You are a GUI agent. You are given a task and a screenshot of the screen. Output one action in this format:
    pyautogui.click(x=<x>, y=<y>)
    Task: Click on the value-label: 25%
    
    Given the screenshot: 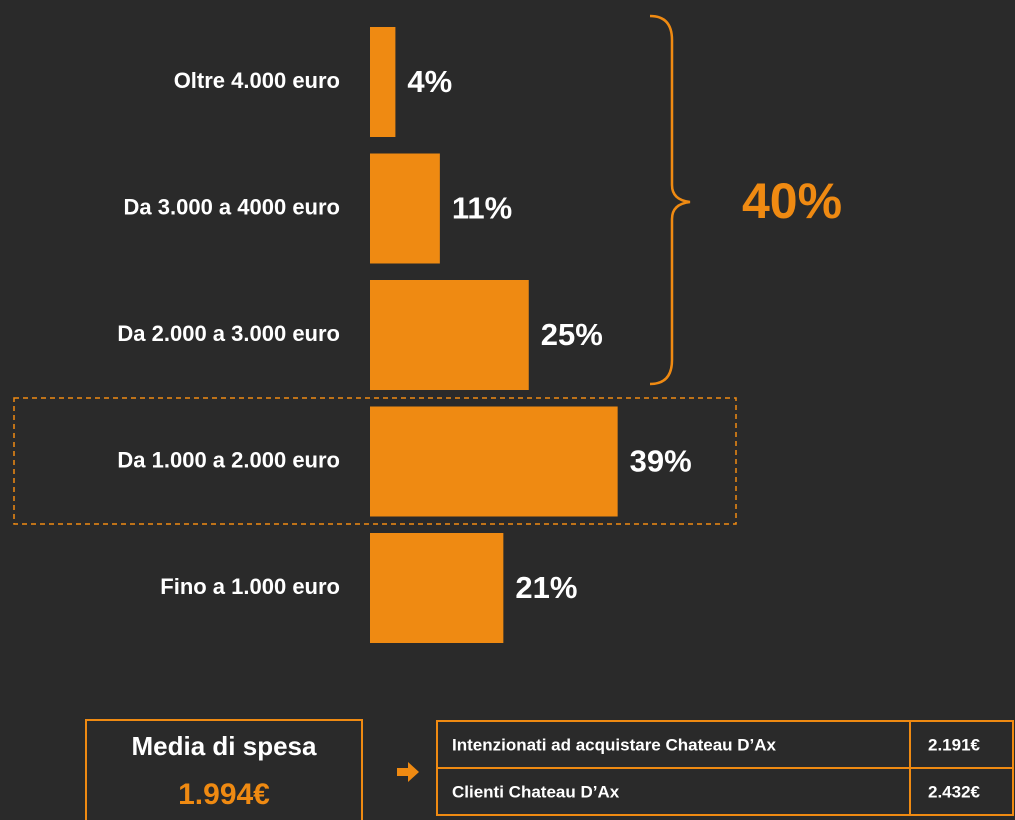 What is the action you would take?
    pyautogui.click(x=572, y=334)
    